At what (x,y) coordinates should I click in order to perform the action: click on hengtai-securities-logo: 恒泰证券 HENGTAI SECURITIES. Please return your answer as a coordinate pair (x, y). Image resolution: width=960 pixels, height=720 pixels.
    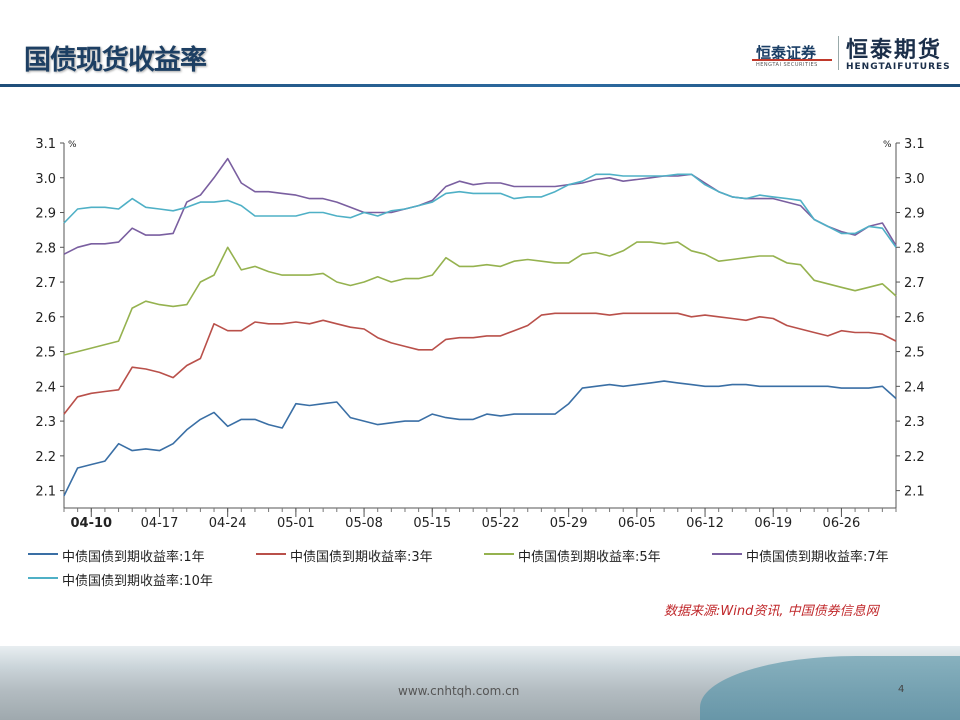
    Looking at the image, I should click on (792, 55).